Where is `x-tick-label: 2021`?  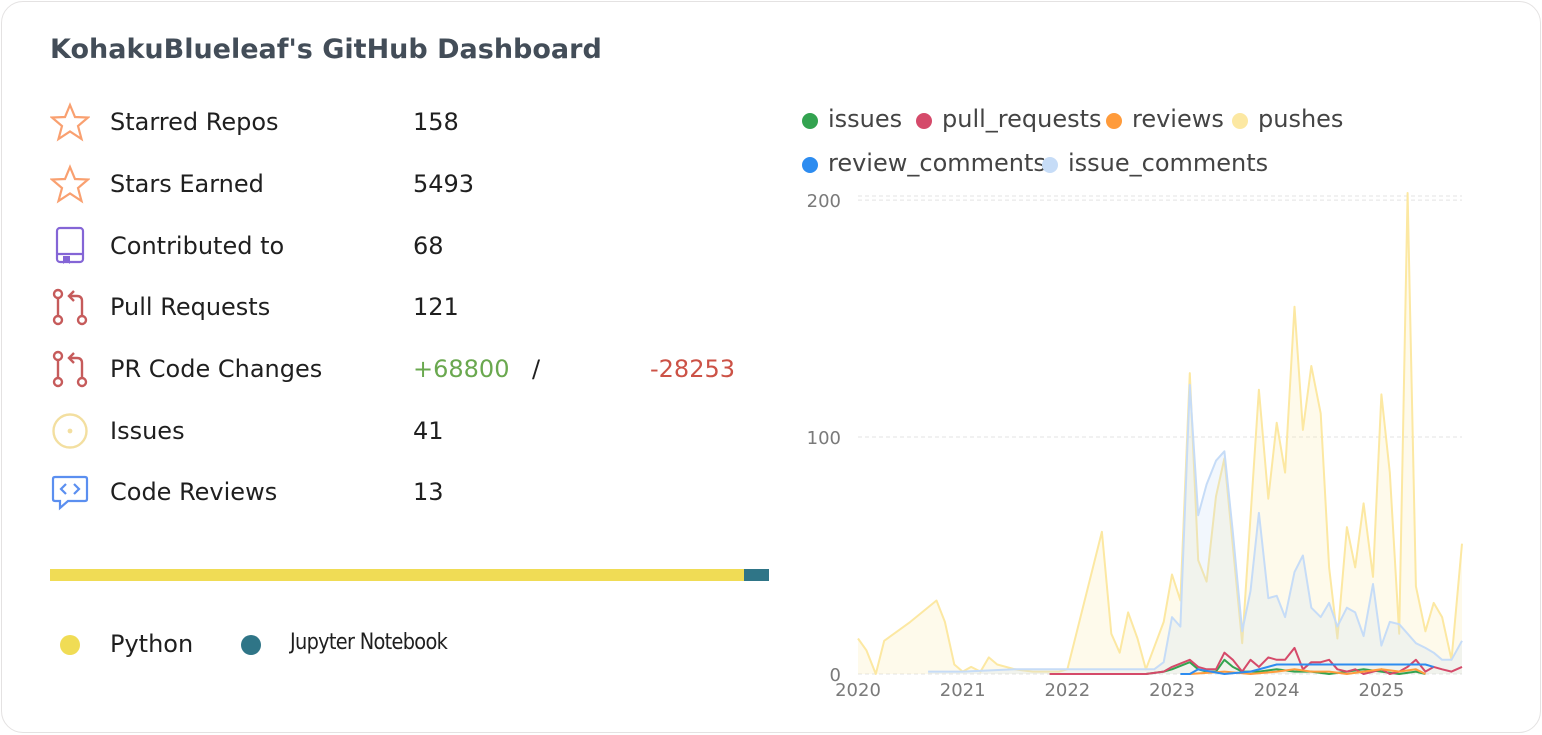
x-tick-label: 2021 is located at coordinates (963, 690).